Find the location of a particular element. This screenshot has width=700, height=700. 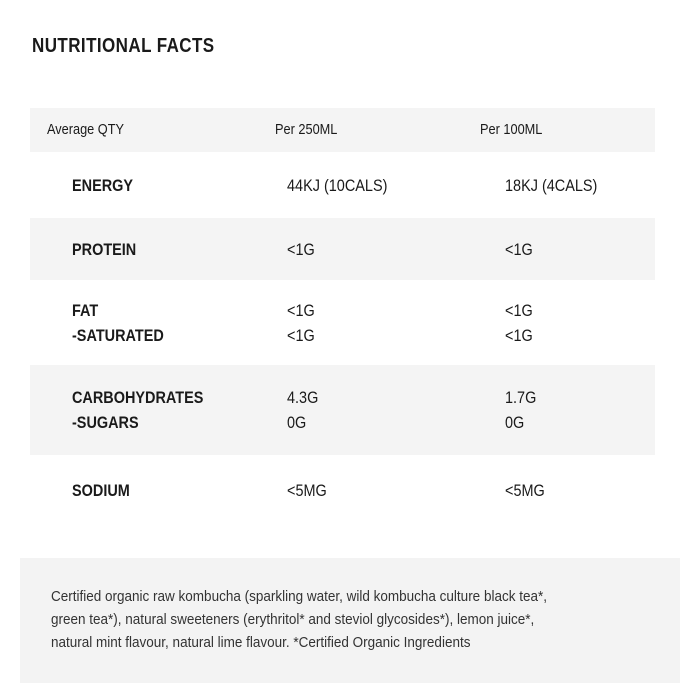

header-cell: Per 100ML is located at coordinates (511, 129).